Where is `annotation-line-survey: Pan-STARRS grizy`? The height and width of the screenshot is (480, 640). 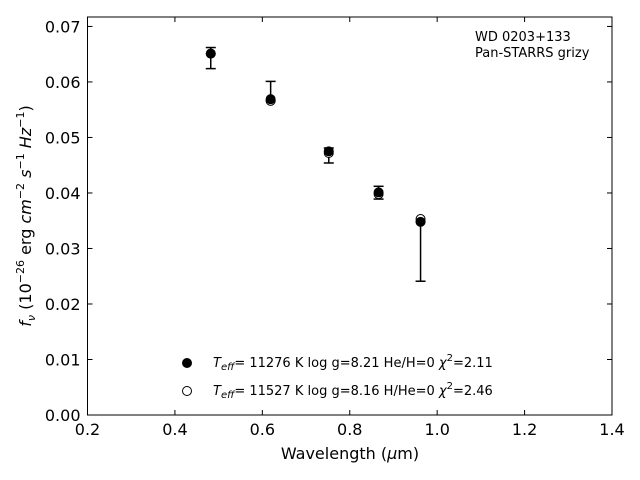 annotation-line-survey: Pan-STARRS grizy is located at coordinates (532, 53).